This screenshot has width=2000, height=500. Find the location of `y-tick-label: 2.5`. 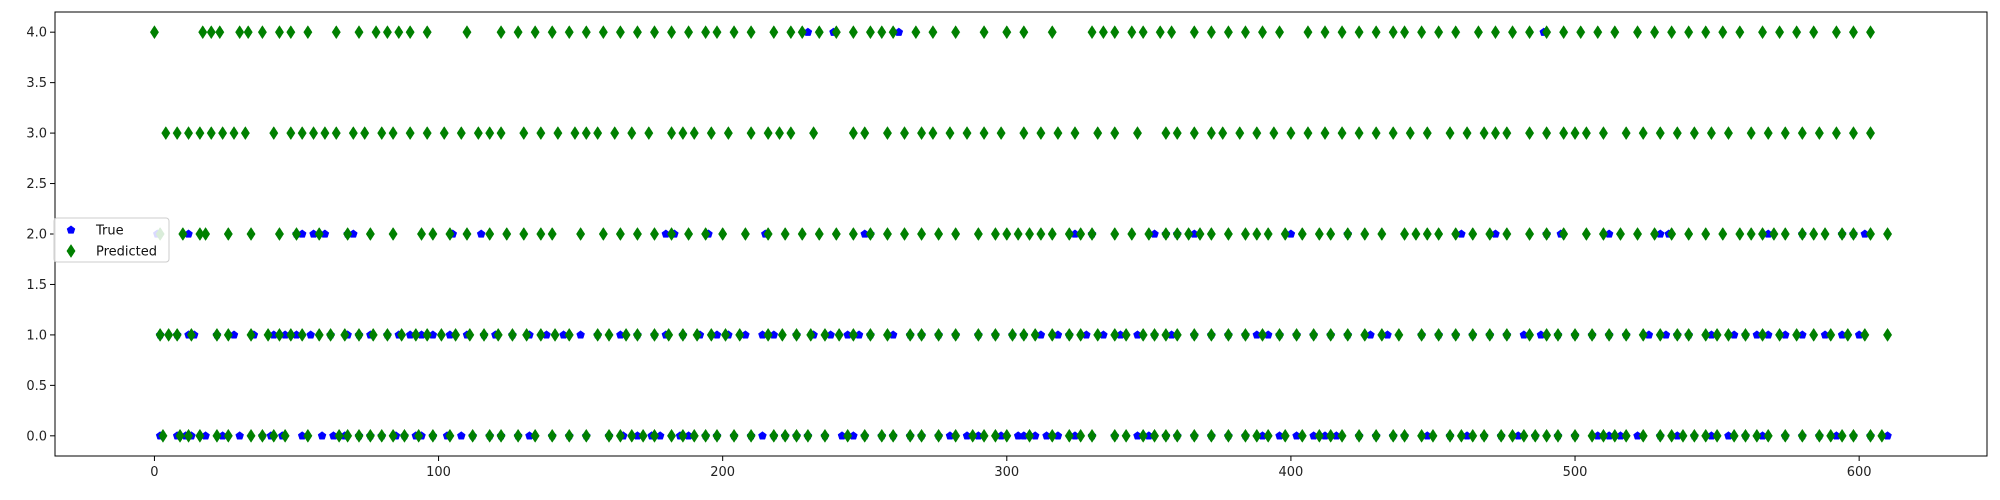

y-tick-label: 2.5 is located at coordinates (36, 184).